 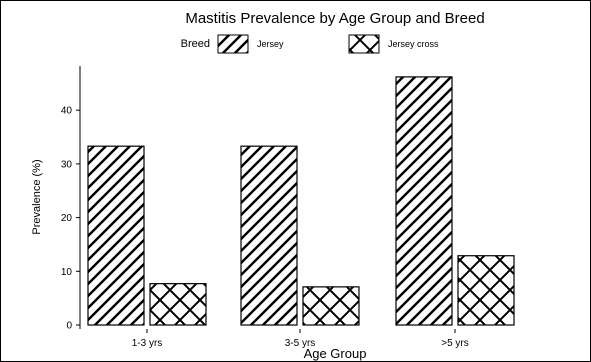 I want to click on x-axis-title: Age Group, so click(x=335, y=353).